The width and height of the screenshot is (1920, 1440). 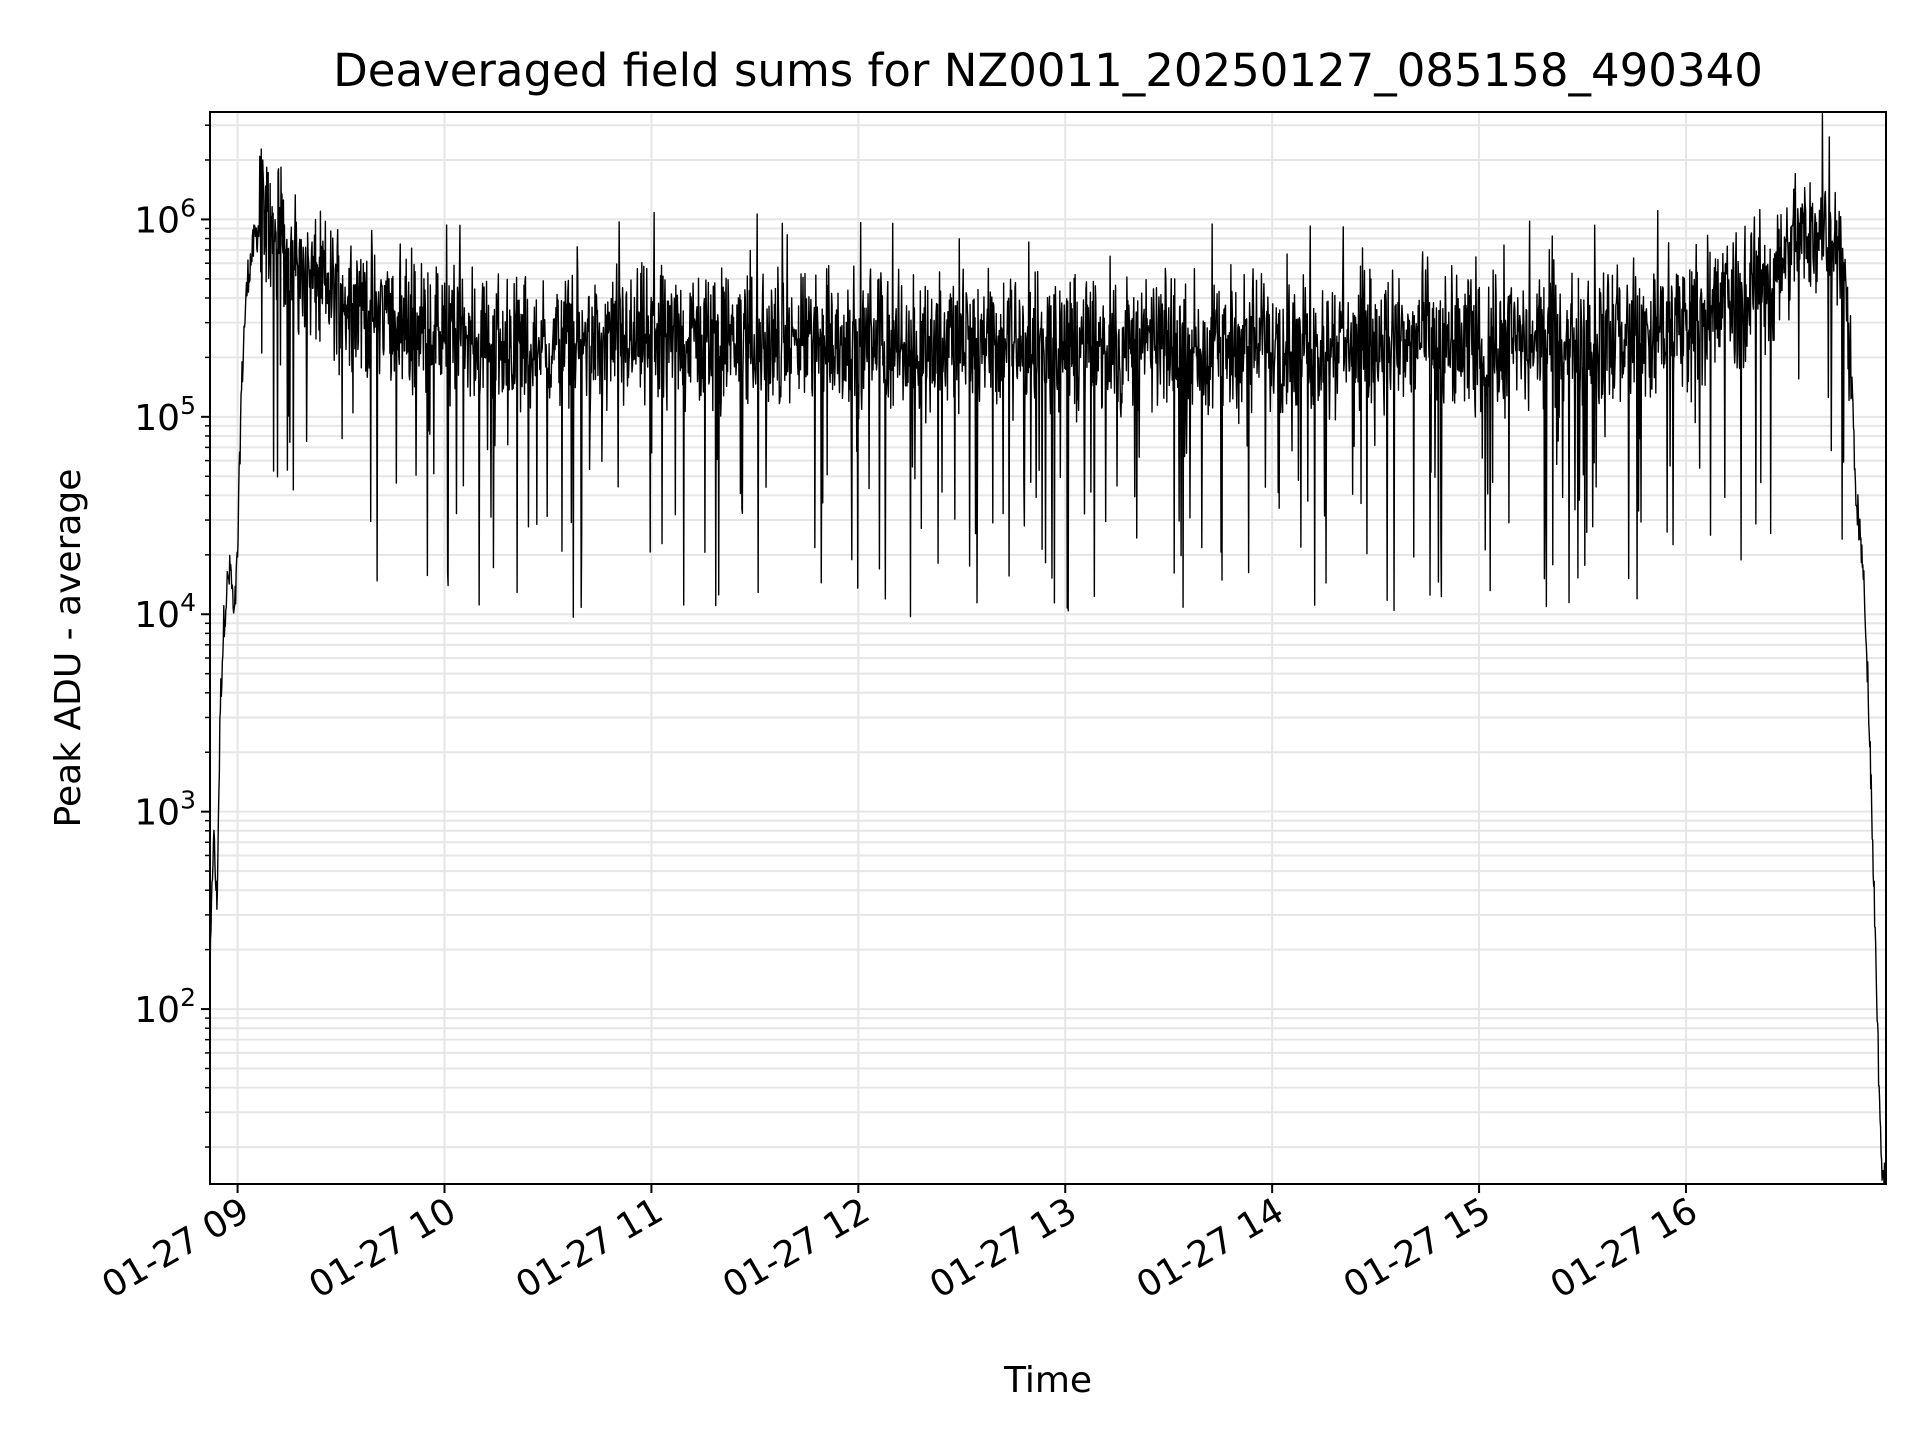 What do you see at coordinates (1210, 1248) in the screenshot?
I see `x-tick-label: 01-27 14` at bounding box center [1210, 1248].